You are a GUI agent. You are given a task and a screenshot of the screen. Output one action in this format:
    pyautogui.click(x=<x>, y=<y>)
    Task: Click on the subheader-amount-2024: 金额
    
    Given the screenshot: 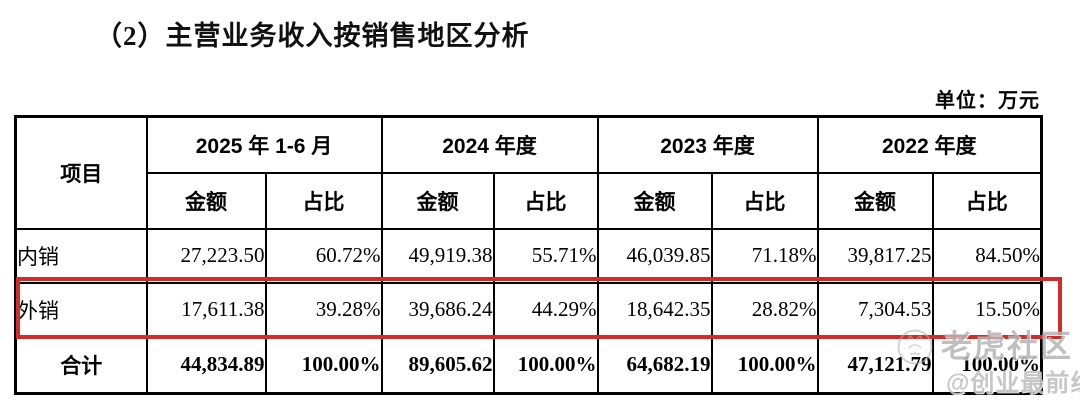 What is the action you would take?
    pyautogui.click(x=437, y=200)
    